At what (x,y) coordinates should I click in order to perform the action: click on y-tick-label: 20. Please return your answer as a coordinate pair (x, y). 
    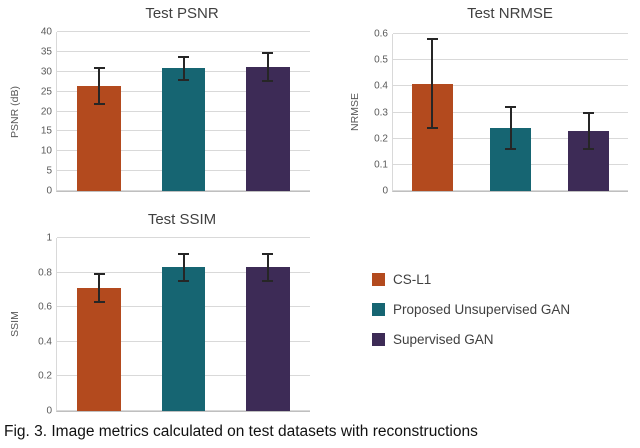
    Looking at the image, I should click on (46, 111).